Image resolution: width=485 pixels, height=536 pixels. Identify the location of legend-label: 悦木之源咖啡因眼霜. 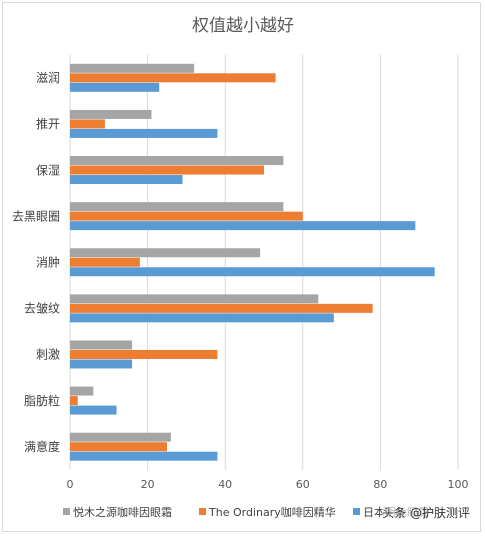
(122, 512).